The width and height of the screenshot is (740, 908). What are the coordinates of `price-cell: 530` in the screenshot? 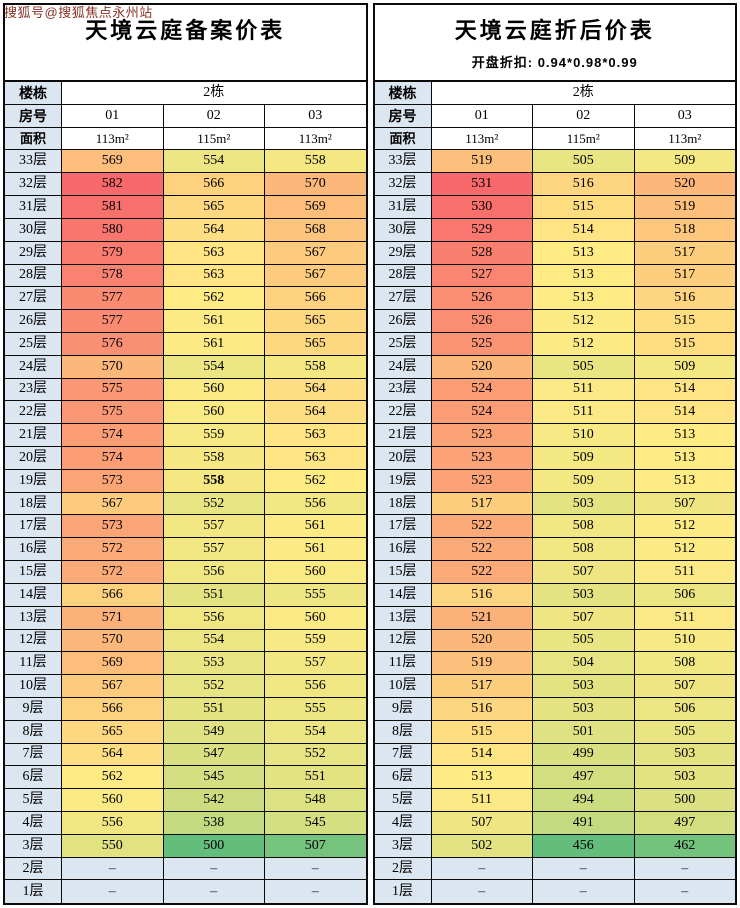 It's located at (482, 207).